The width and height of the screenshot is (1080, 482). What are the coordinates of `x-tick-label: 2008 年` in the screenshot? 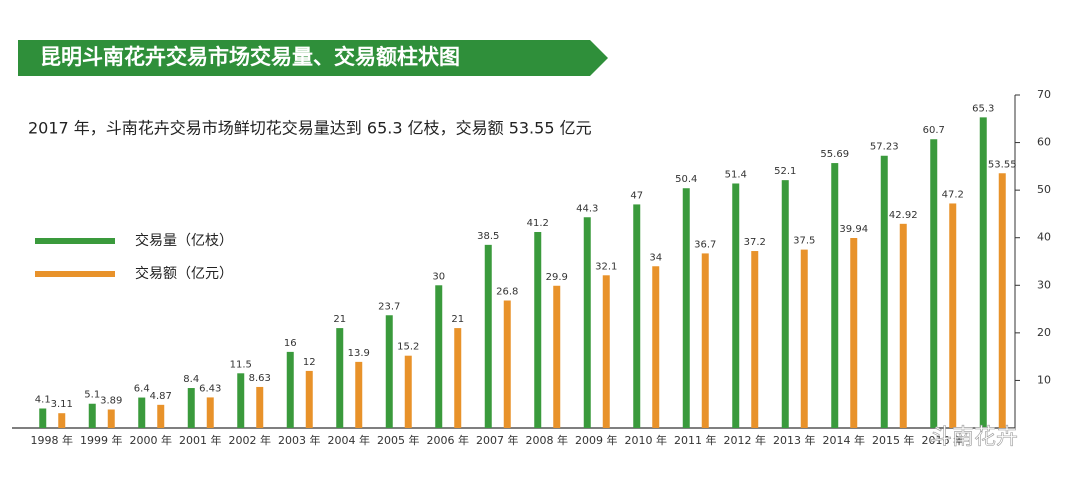 It's located at (547, 440).